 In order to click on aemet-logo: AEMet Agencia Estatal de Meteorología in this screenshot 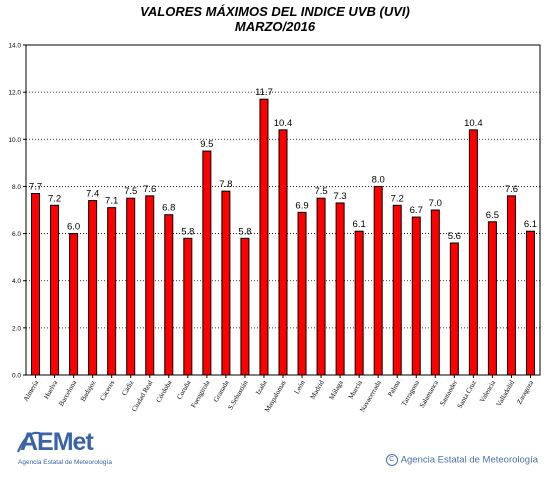, I will do `click(69, 449)`.